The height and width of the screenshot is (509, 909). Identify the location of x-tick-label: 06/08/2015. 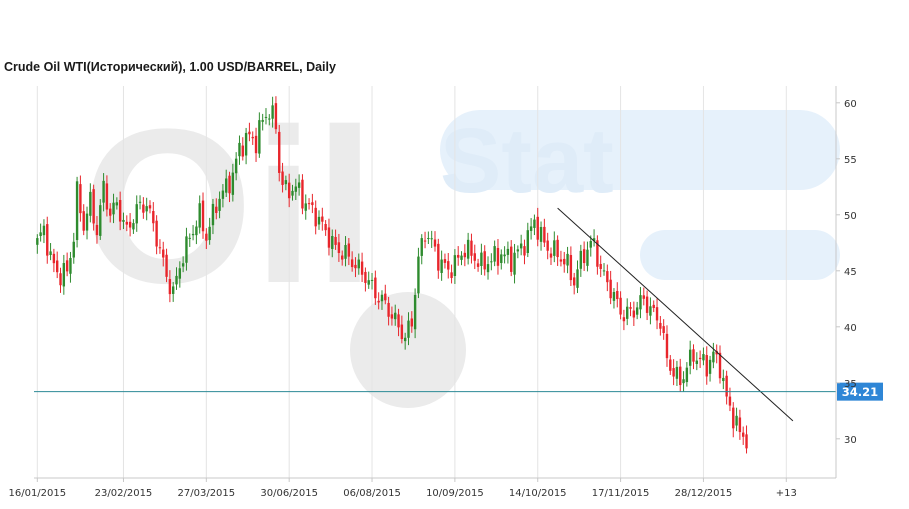
(372, 493).